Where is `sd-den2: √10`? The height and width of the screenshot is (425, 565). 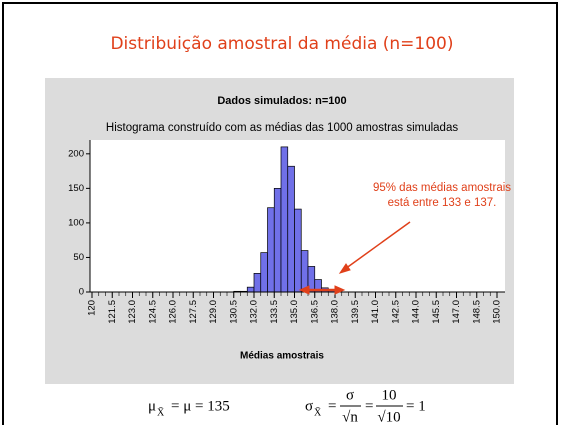
sd-den2: √10 is located at coordinates (388, 417).